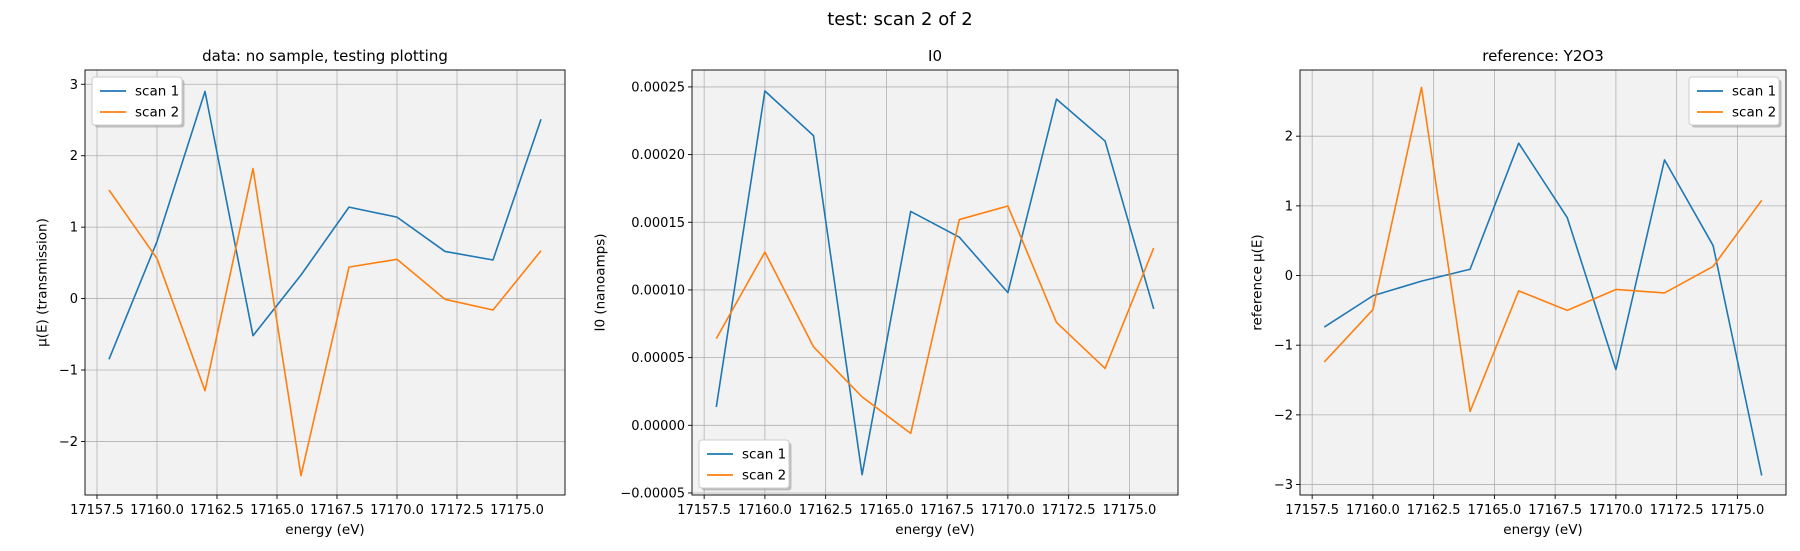  Describe the element at coordinates (600, 282) in the screenshot. I see `y-axis-label: I0 (nanoamps)` at that location.